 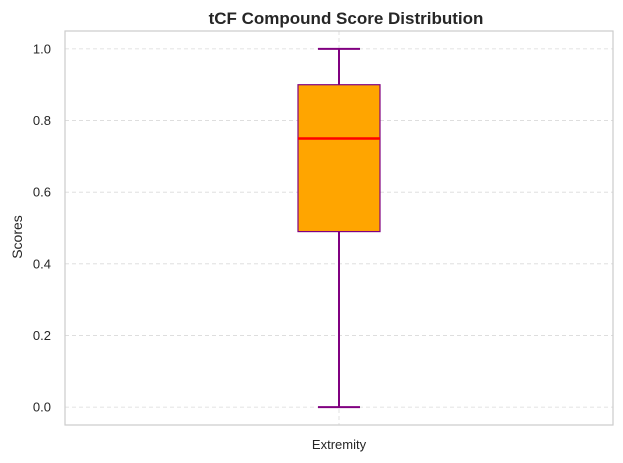 I want to click on y-tick-label: 0.8, so click(x=42, y=120).